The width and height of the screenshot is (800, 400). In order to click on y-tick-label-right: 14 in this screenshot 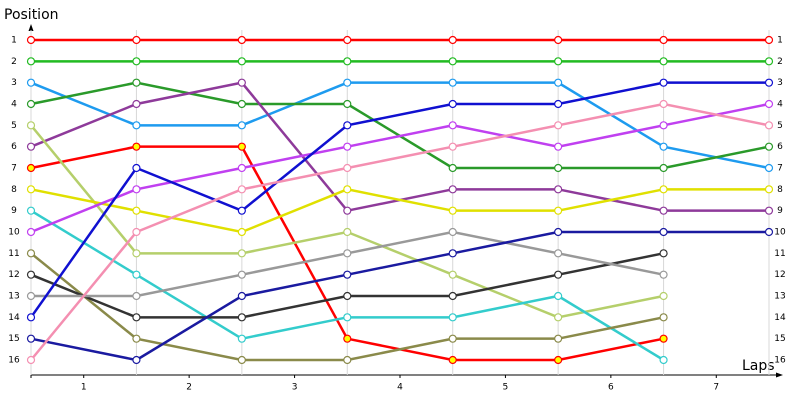, I will do `click(780, 318)`.